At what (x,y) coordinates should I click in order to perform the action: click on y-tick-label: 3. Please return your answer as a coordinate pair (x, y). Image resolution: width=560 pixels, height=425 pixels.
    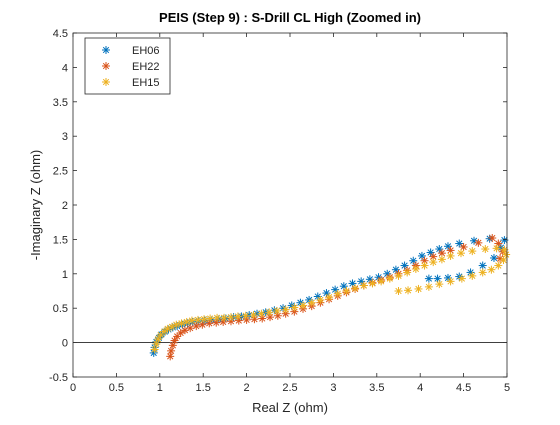
    Looking at the image, I should click on (65, 137).